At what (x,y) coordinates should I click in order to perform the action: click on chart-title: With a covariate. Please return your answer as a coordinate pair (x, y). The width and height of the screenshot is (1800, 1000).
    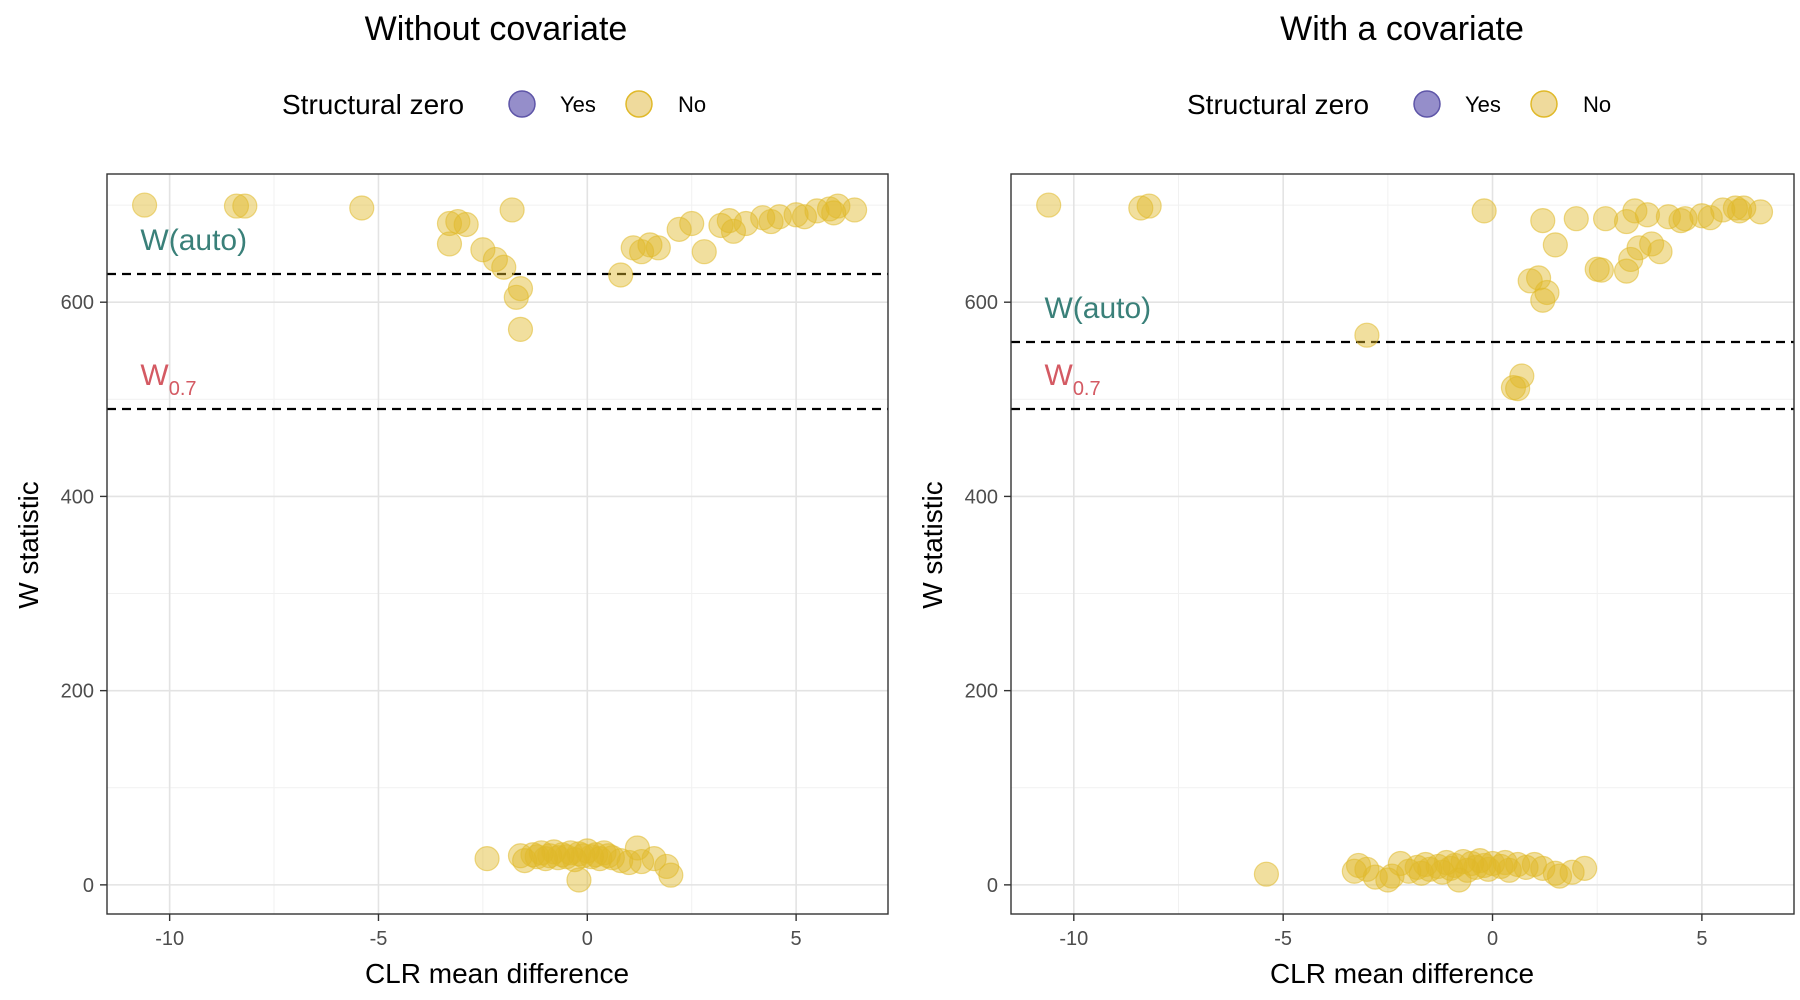
    Looking at the image, I should click on (1402, 29).